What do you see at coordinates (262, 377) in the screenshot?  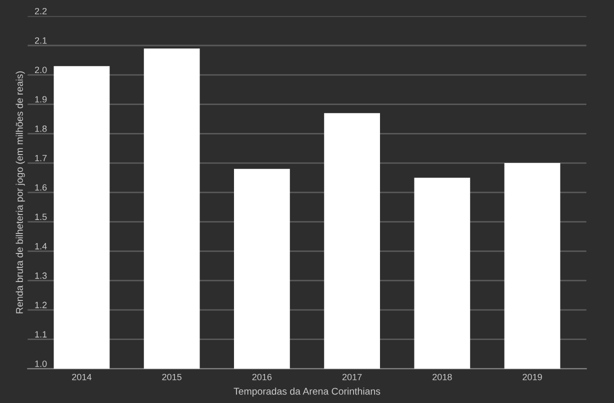 I see `x-tick-label: 2016` at bounding box center [262, 377].